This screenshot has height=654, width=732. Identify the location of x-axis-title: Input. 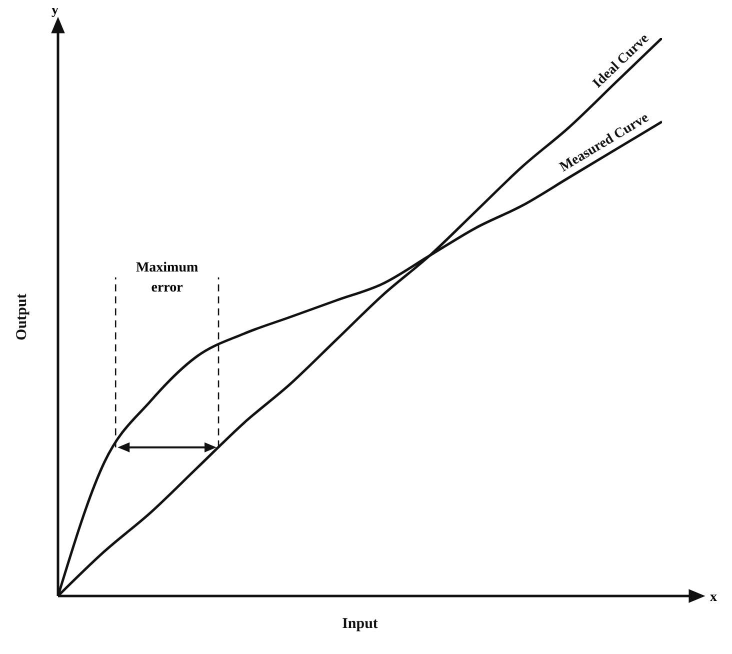
(360, 624).